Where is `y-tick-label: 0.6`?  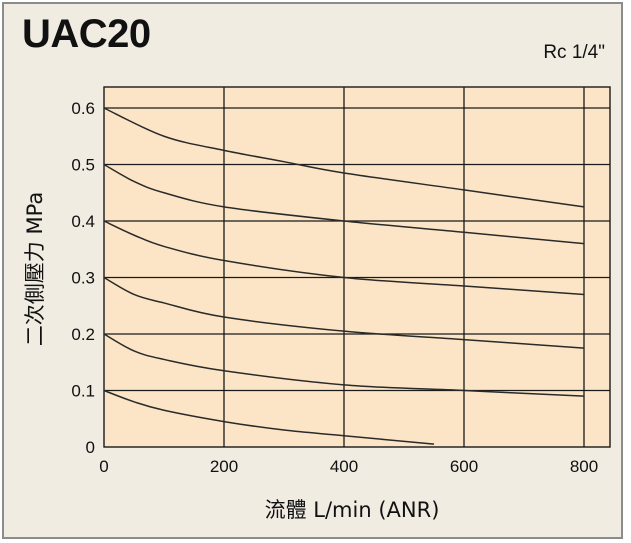
y-tick-label: 0.6 is located at coordinates (83, 108).